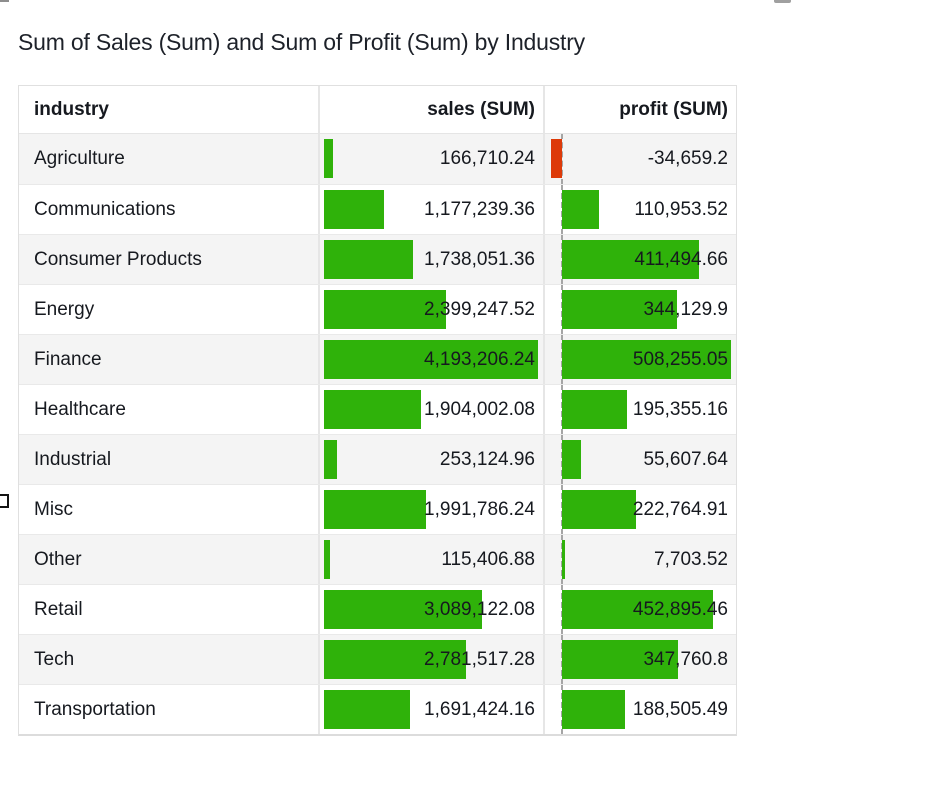  I want to click on profit-value: 508,255.05, so click(680, 359).